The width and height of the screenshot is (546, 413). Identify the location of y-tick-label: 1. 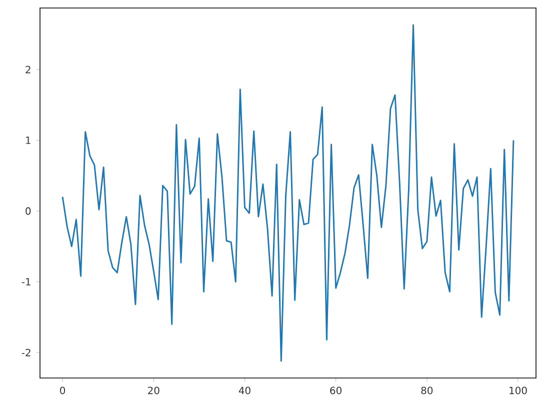
(28, 140).